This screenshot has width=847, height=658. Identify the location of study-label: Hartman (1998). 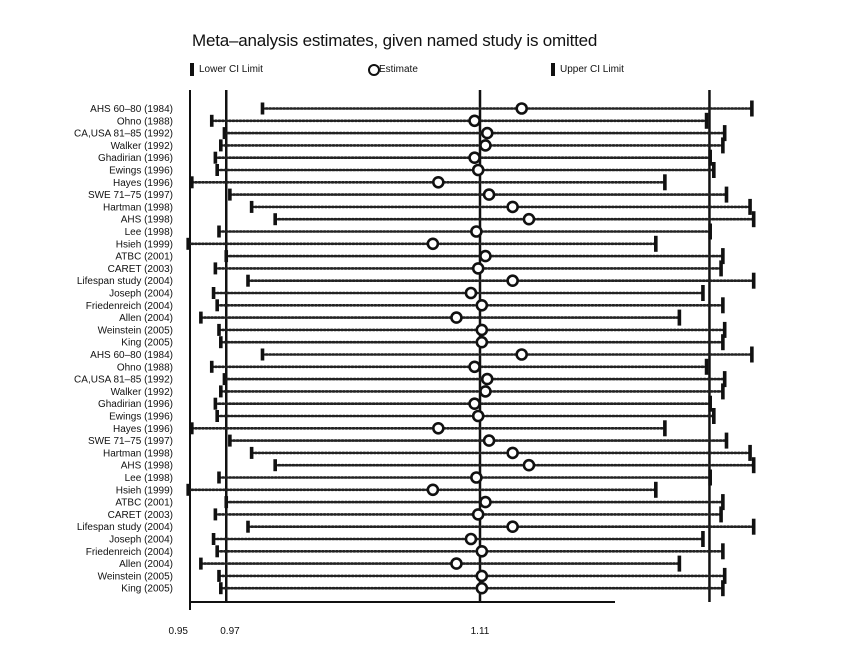
(138, 453).